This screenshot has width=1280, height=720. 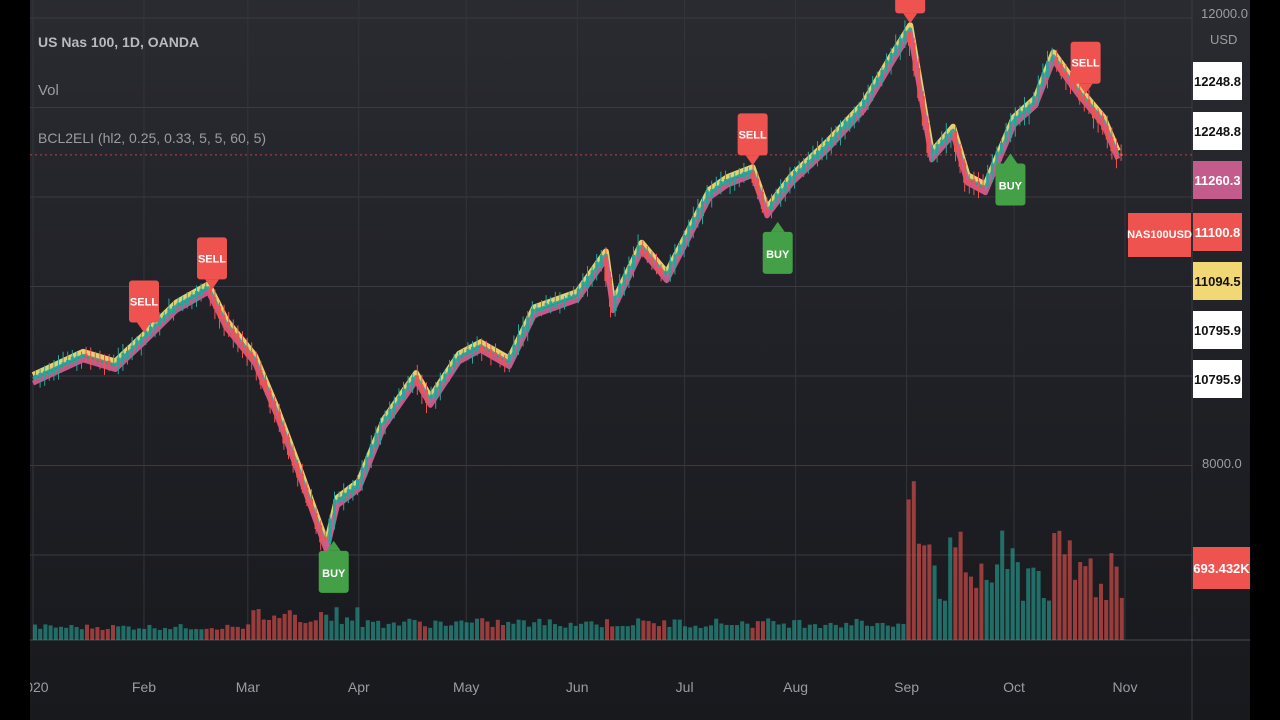 What do you see at coordinates (1217, 131) in the screenshot?
I see `price-label: 12248.8` at bounding box center [1217, 131].